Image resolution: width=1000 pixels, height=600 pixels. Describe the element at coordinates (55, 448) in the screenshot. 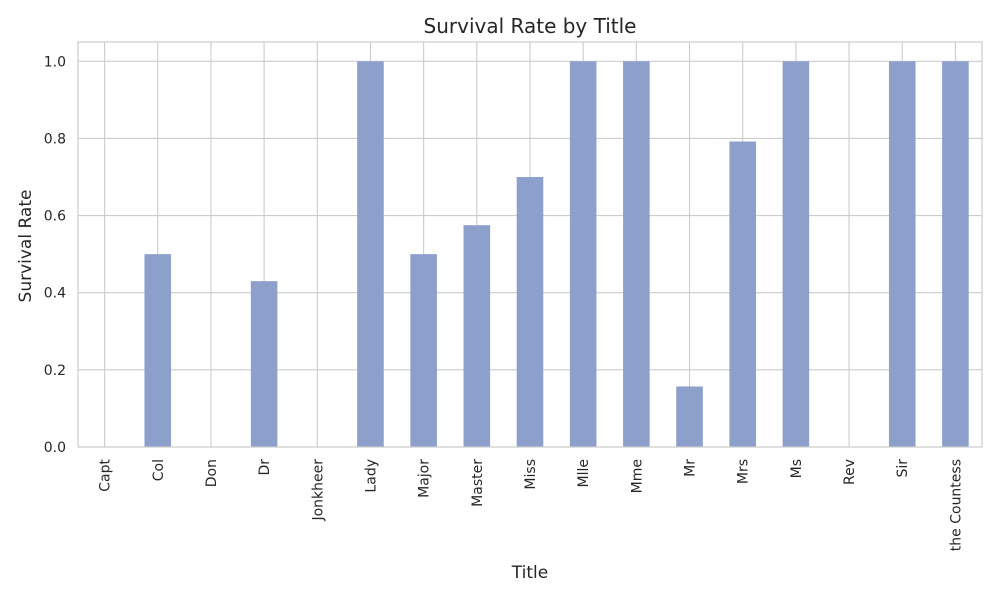

I see `y-tick-label: 0.0` at that location.